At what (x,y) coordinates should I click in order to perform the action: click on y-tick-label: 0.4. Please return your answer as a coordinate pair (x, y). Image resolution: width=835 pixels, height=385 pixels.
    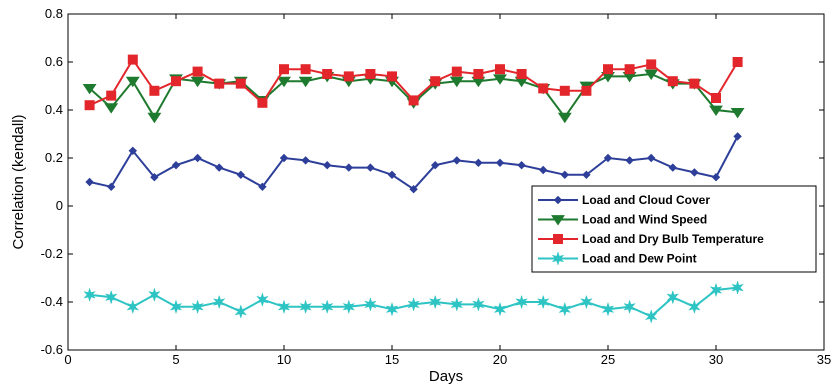
    Looking at the image, I should click on (54, 109).